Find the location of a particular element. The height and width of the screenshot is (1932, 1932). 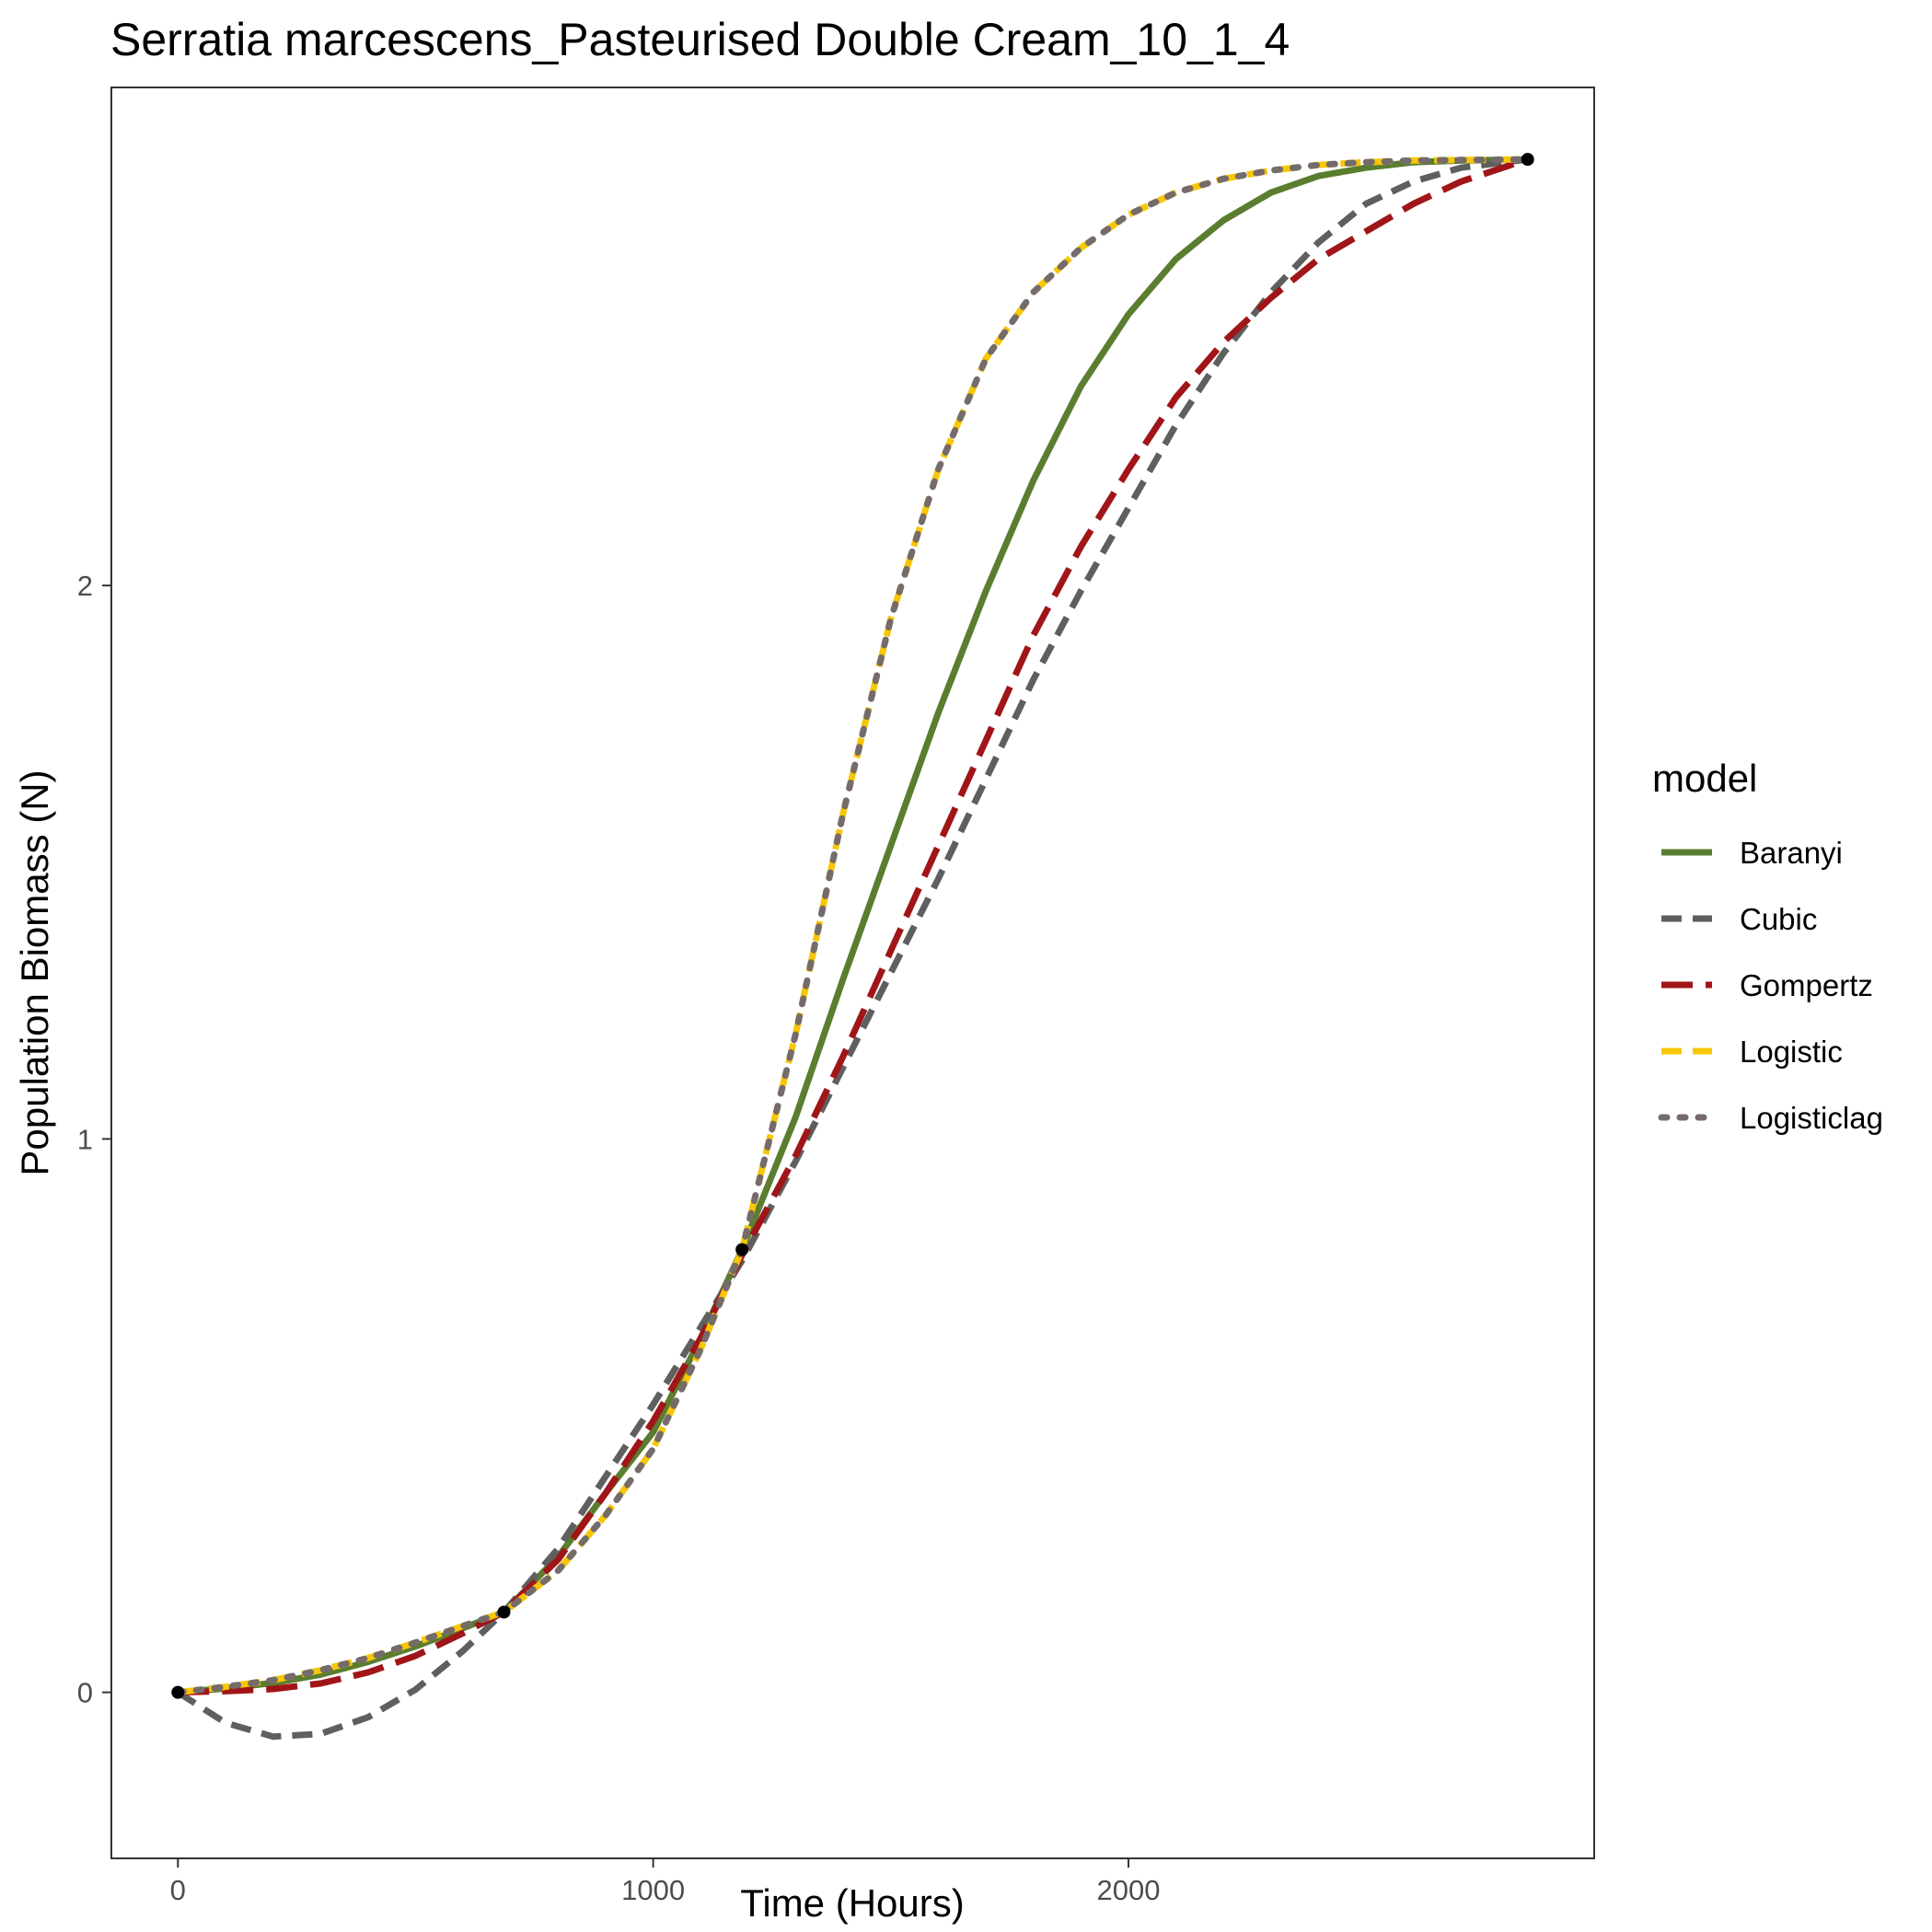

legend-item-baranyi: Baranyi is located at coordinates (1752, 853).